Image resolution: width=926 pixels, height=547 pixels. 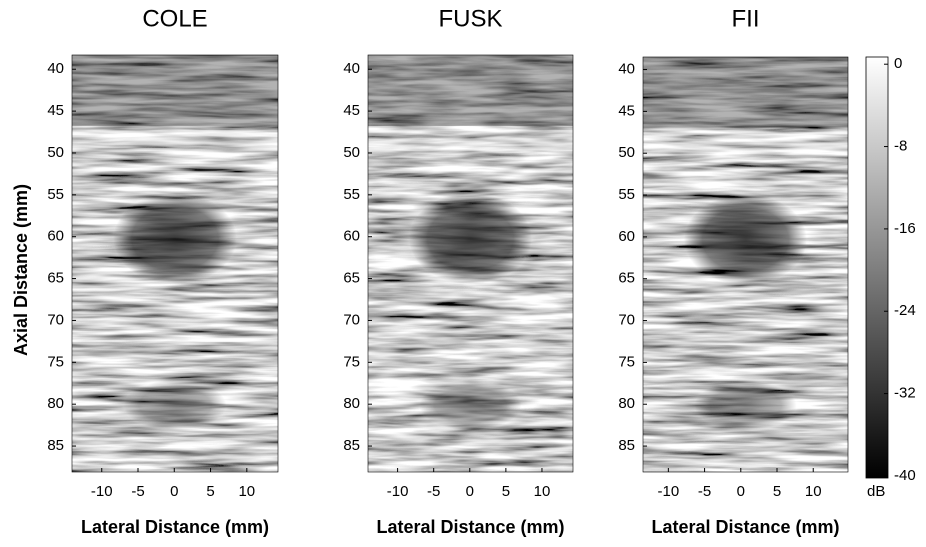 What do you see at coordinates (21, 270) in the screenshot?
I see `y-axis-label: Axial Distance (mm)` at bounding box center [21, 270].